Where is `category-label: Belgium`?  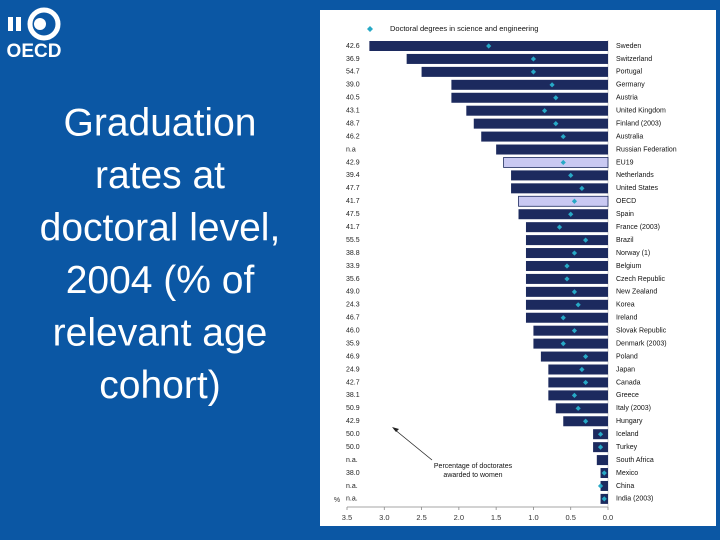 category-label: Belgium is located at coordinates (628, 266).